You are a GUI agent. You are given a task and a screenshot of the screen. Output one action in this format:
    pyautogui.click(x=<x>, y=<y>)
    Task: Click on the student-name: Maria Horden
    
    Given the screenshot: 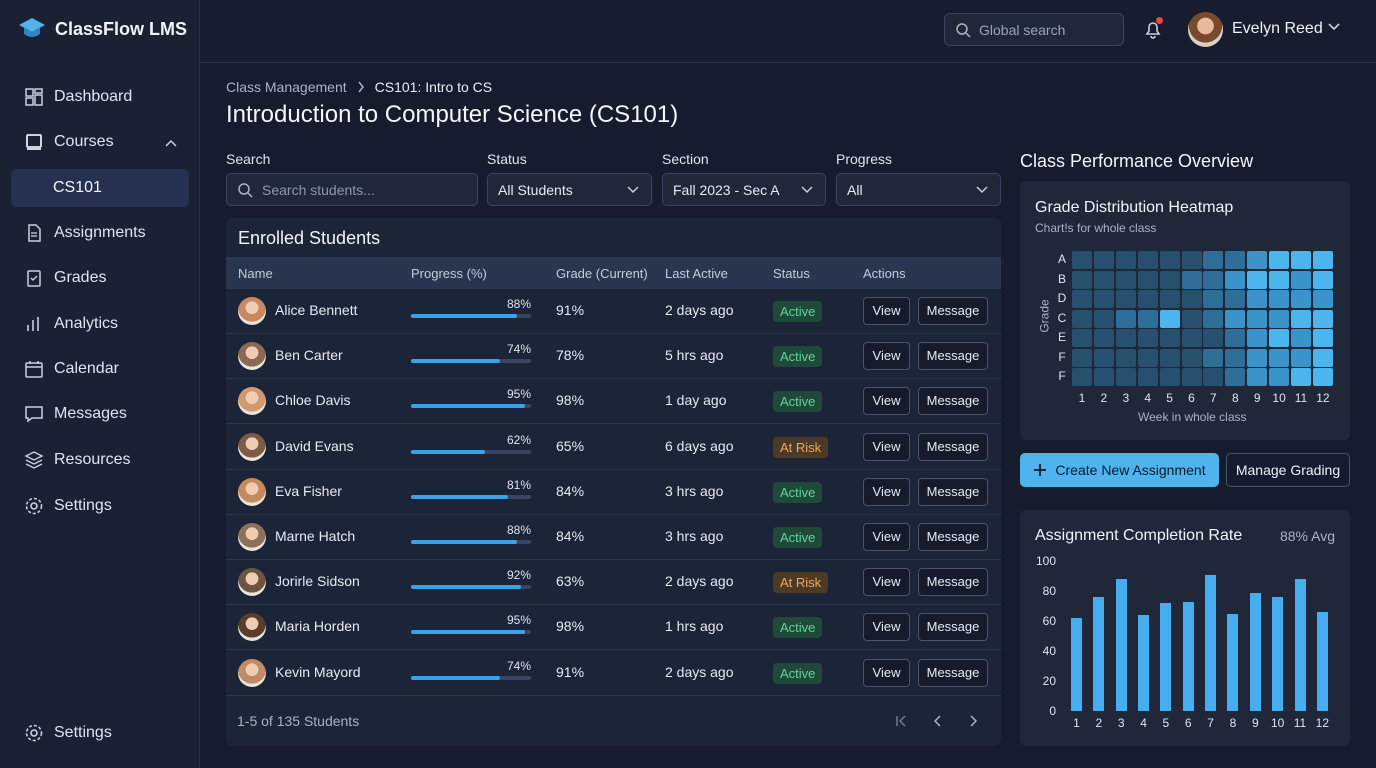 What is the action you would take?
    pyautogui.click(x=317, y=626)
    